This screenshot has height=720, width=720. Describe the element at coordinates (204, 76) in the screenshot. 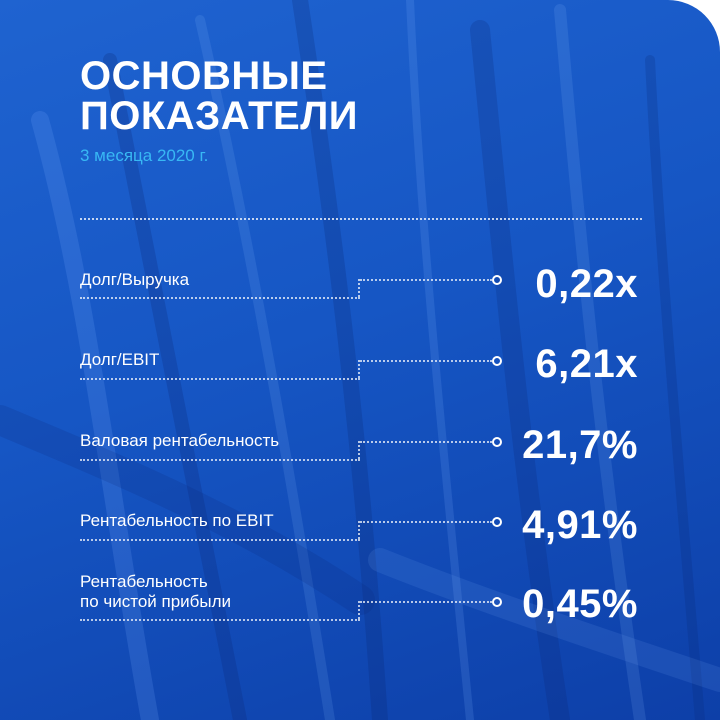

I see `title-line-1: ОСНОВНЫЕ` at that location.